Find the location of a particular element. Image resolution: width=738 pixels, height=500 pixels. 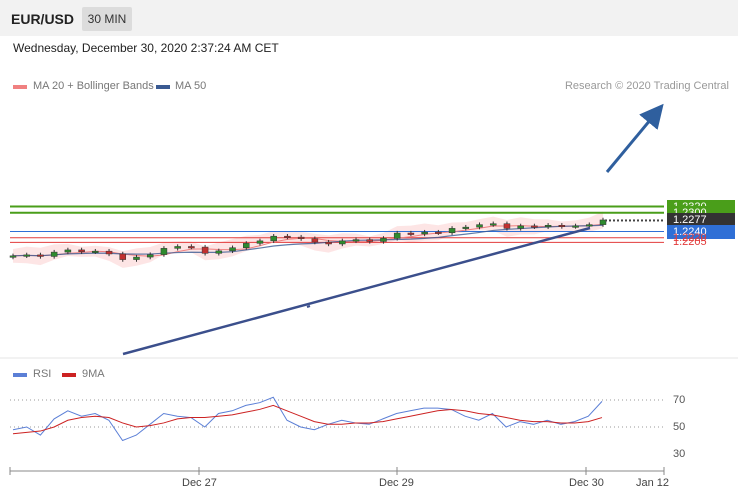

legend-ma20: MA 20 + Bollinger Bands is located at coordinates (93, 86).